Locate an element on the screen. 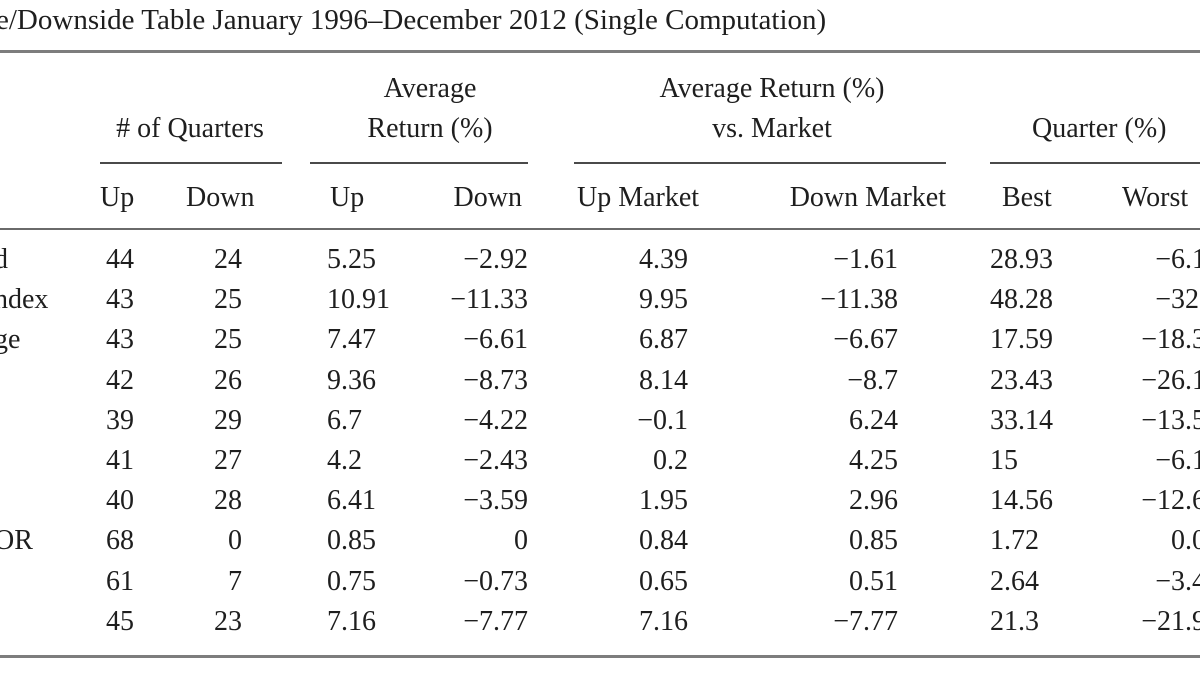 Image resolution: width=1200 pixels, height=675 pixels. table-cell: 9.36 is located at coordinates (351, 380).